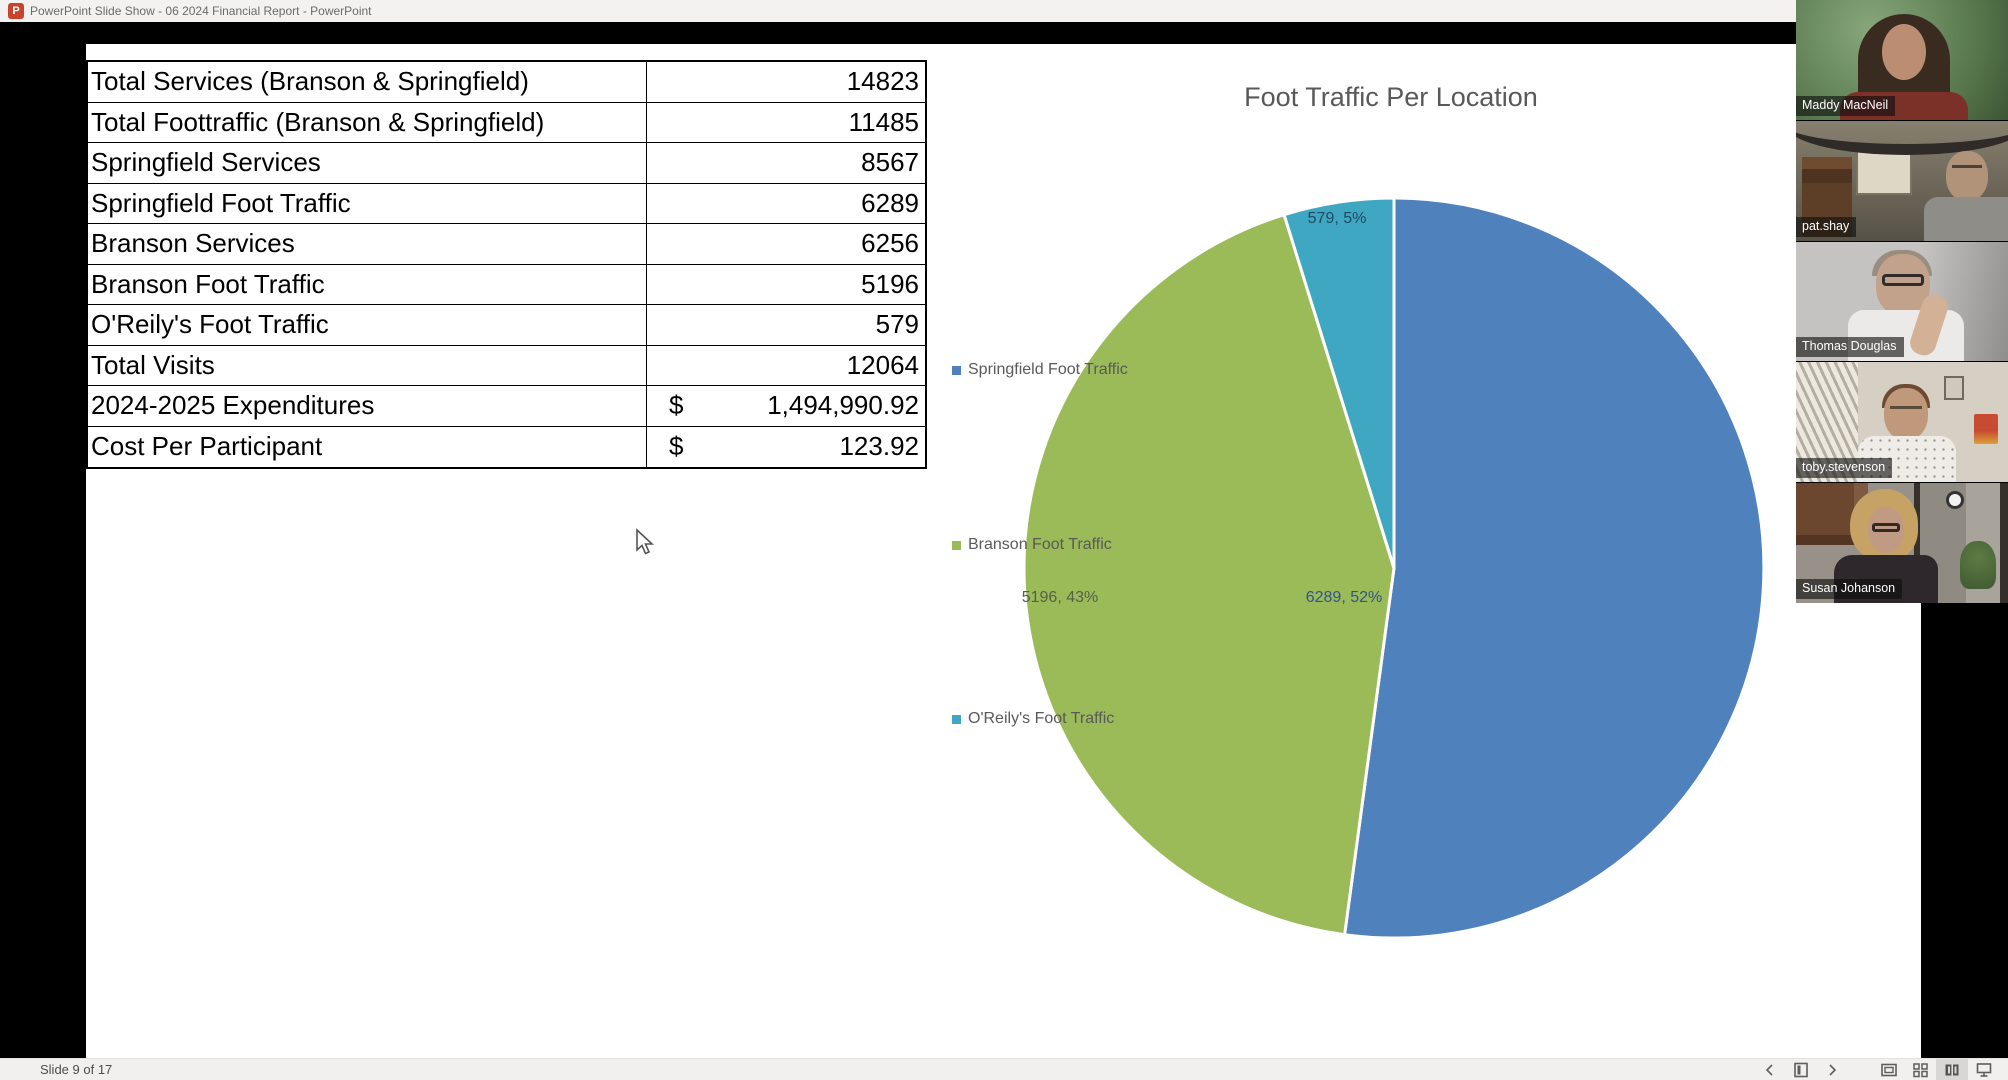 This screenshot has height=1080, width=2008. Describe the element at coordinates (785, 446) in the screenshot. I see `table-cell-value: $123.92` at that location.